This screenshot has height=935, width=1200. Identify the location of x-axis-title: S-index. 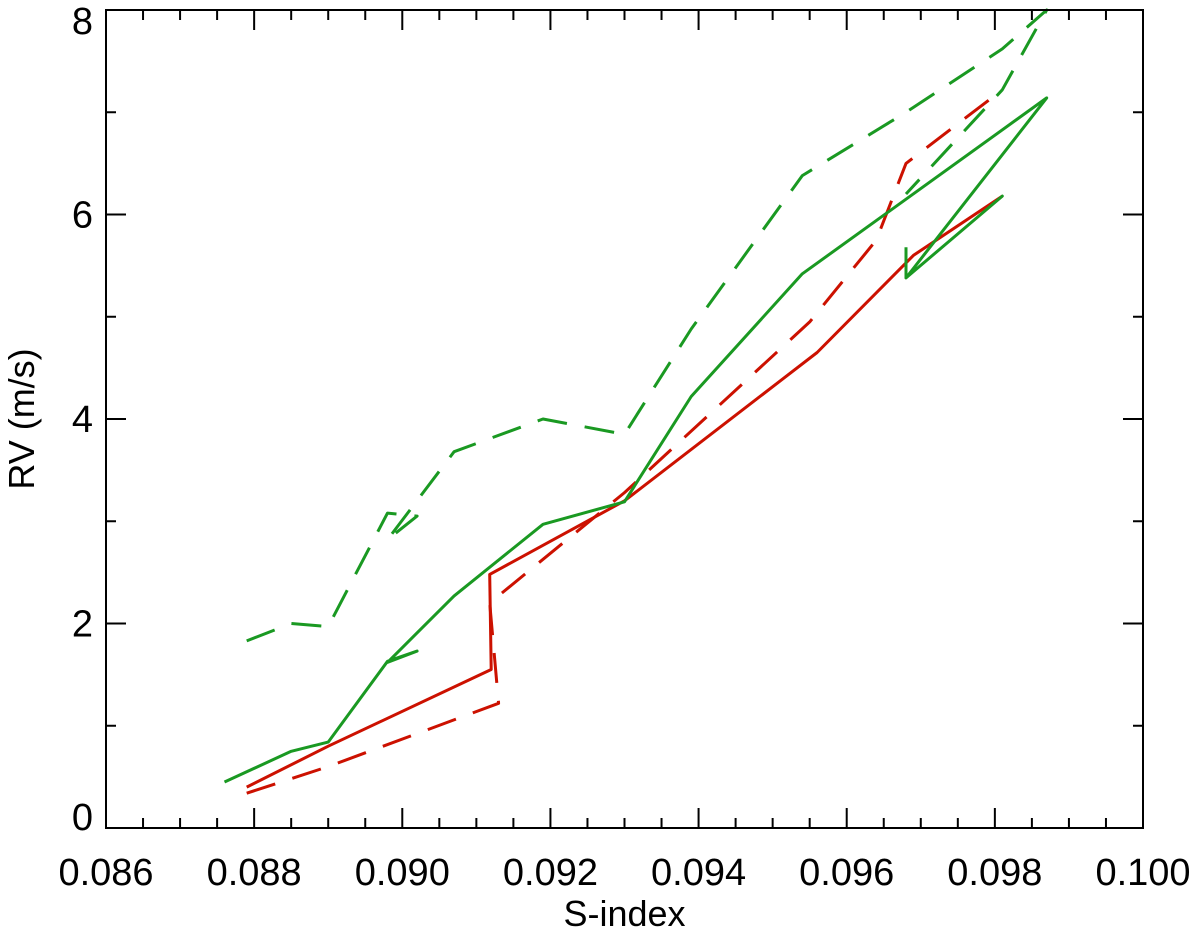
(624, 913).